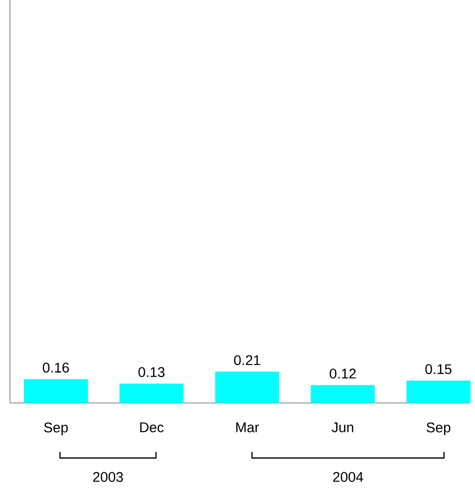 This screenshot has height=493, width=475. I want to click on x-tick-label: Mar, so click(247, 427).